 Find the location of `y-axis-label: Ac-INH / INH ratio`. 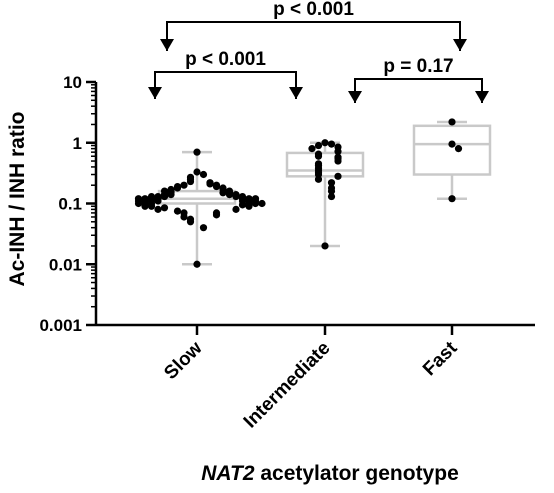

y-axis-label: Ac-INH / INH ratio is located at coordinates (17, 198).